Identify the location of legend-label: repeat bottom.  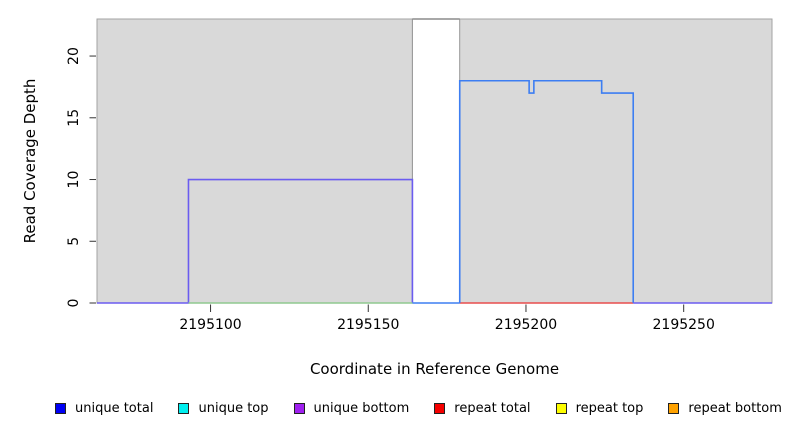
(735, 408).